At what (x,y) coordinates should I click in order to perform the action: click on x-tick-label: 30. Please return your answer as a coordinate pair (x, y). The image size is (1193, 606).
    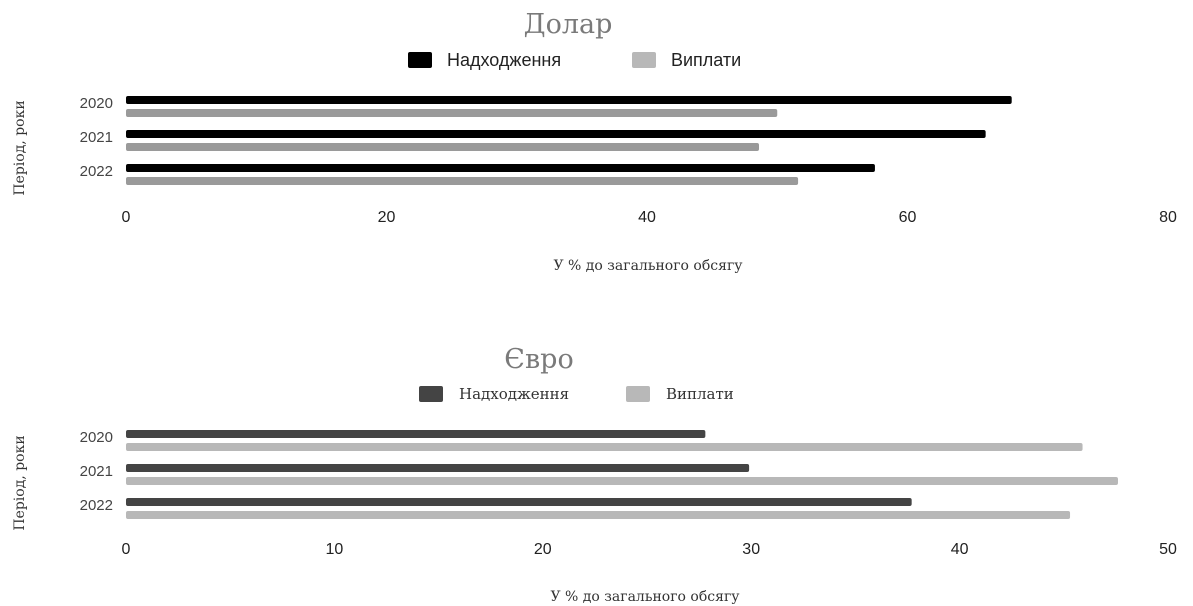
    Looking at the image, I should click on (751, 549).